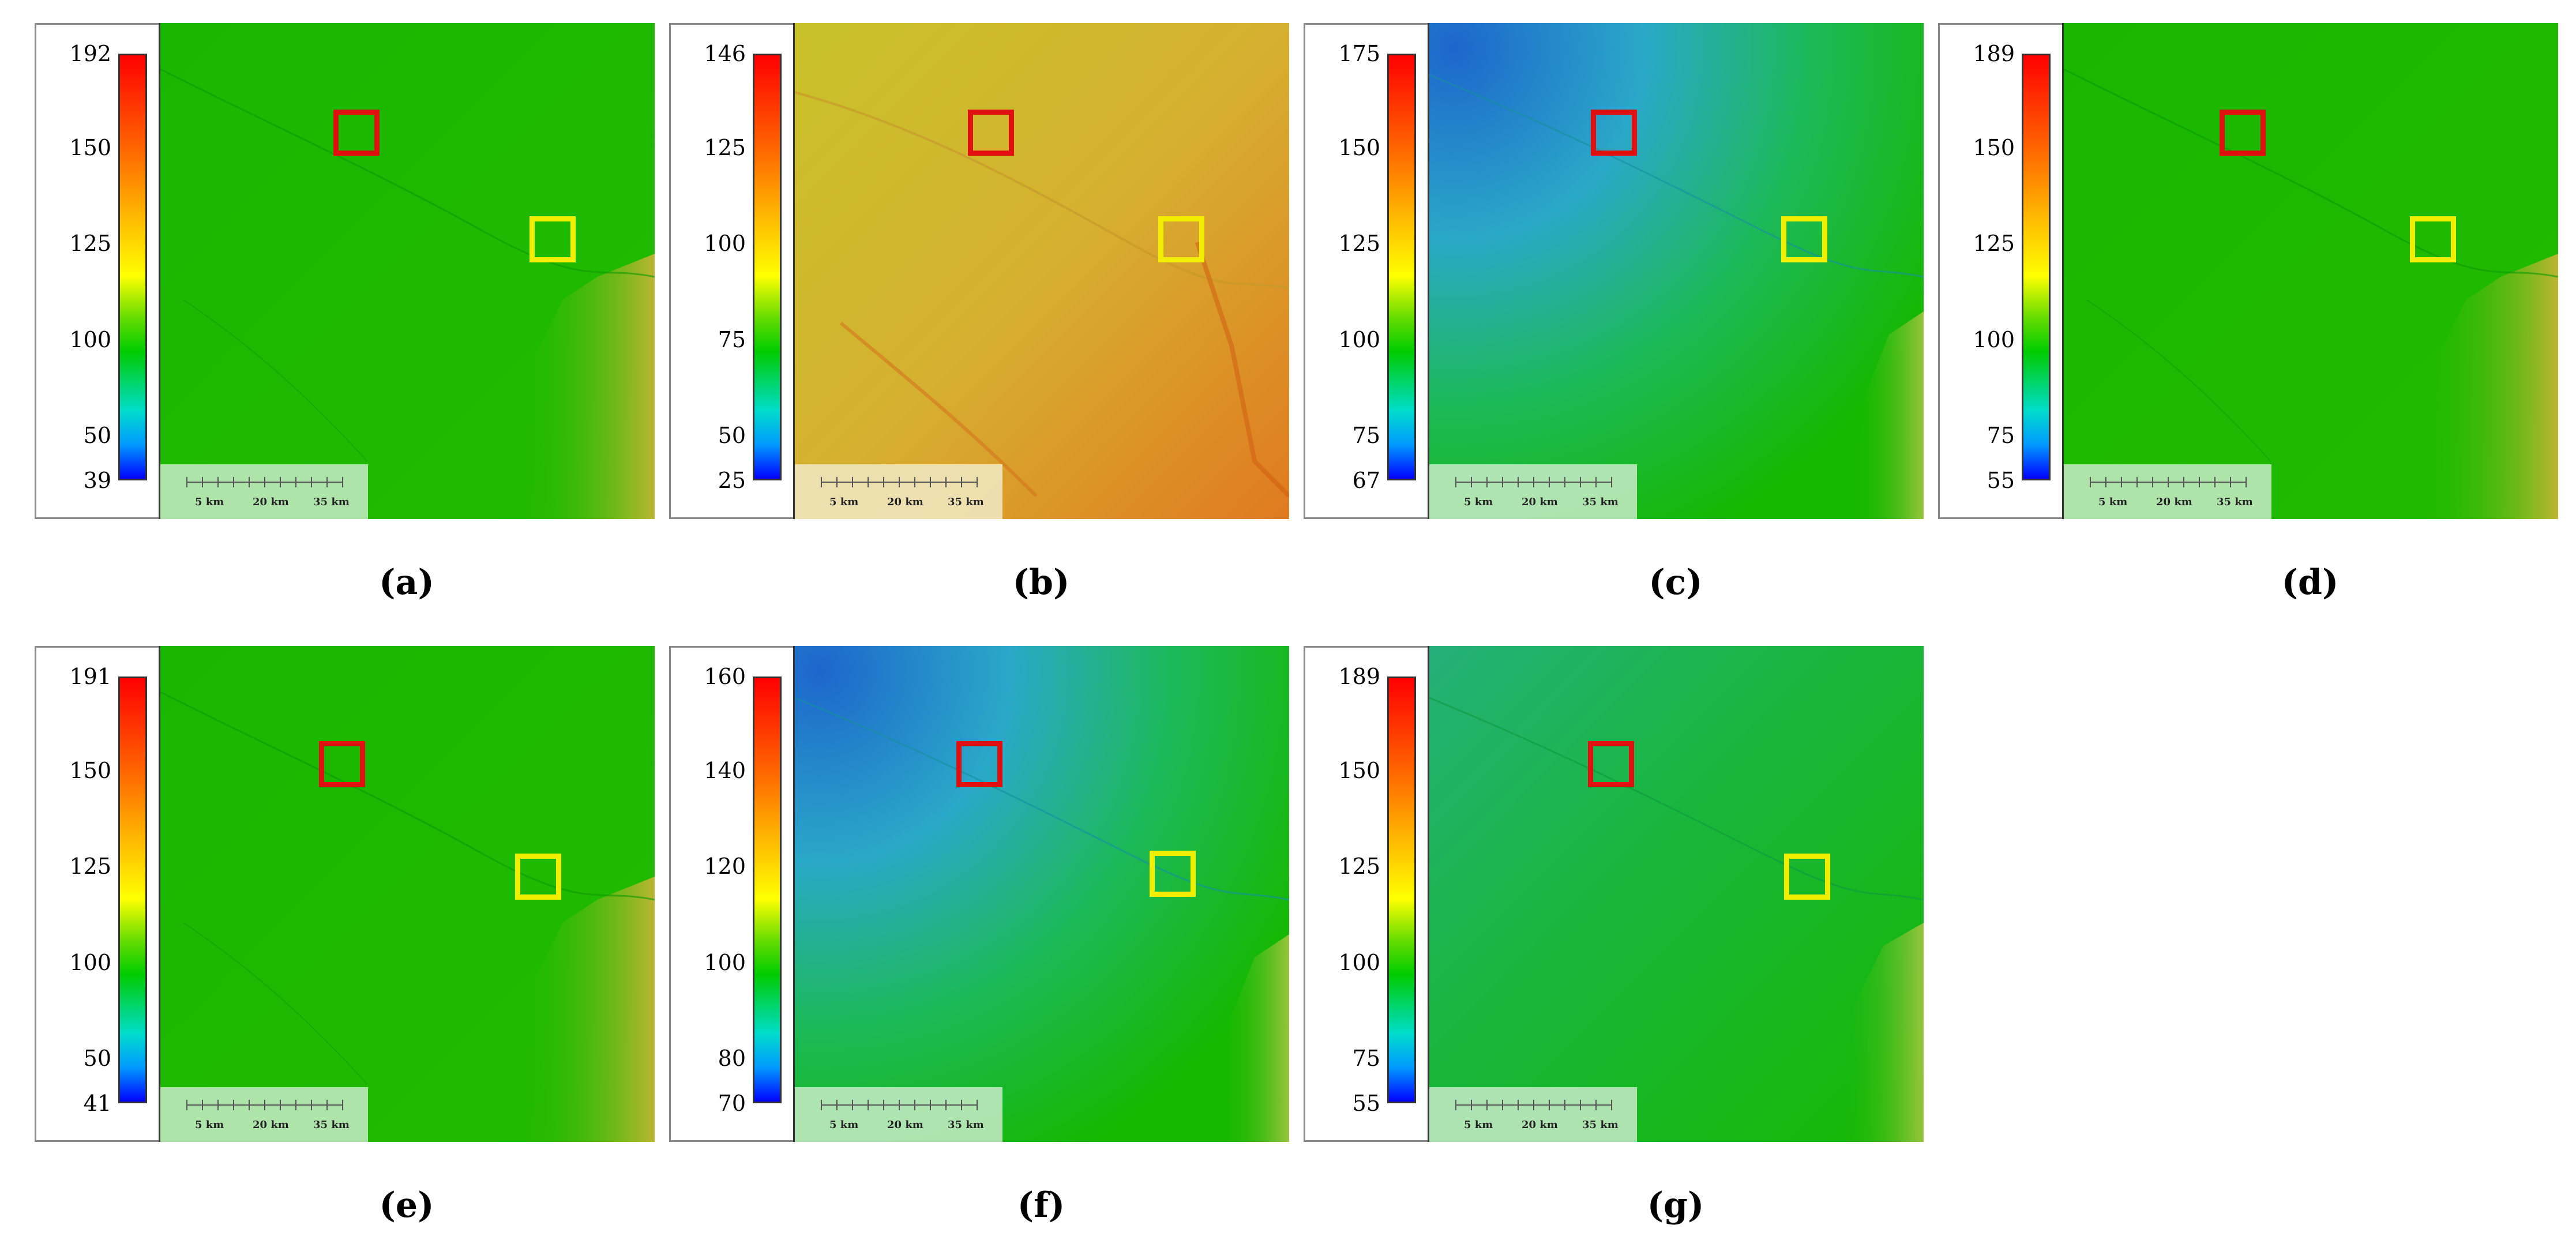 The image size is (2576, 1259). I want to click on legend: 175 150 125 100 75 67, so click(1366, 271).